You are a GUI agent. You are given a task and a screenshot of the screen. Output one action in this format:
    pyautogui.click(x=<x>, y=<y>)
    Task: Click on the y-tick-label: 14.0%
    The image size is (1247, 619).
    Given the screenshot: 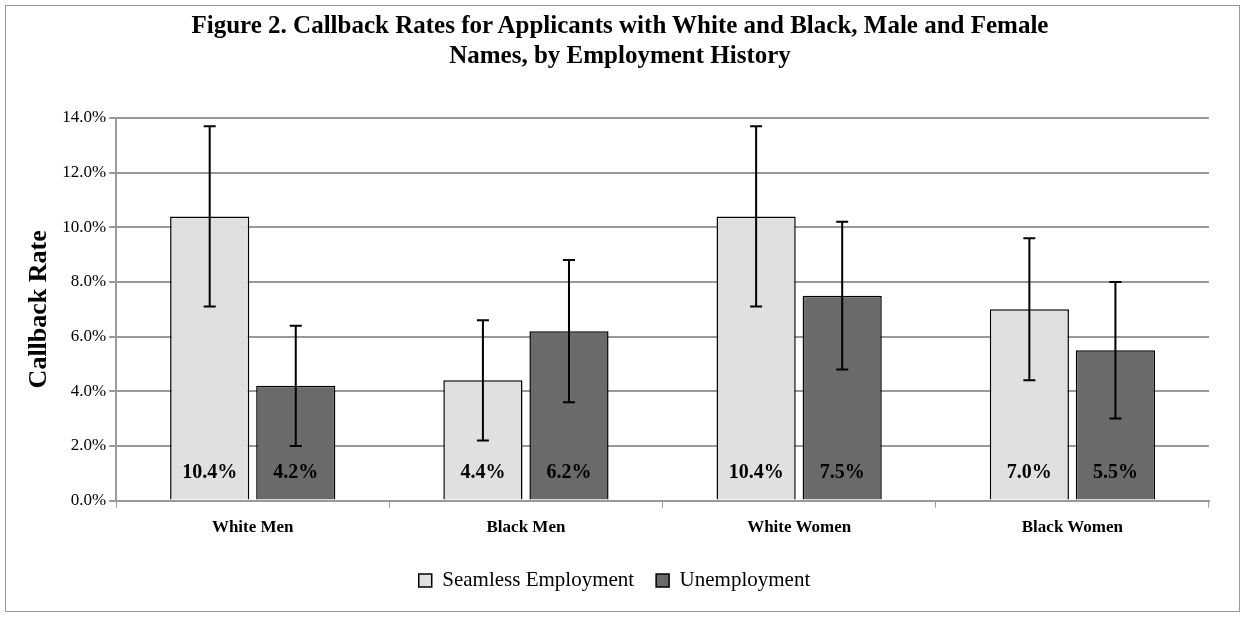 What is the action you would take?
    pyautogui.click(x=84, y=117)
    